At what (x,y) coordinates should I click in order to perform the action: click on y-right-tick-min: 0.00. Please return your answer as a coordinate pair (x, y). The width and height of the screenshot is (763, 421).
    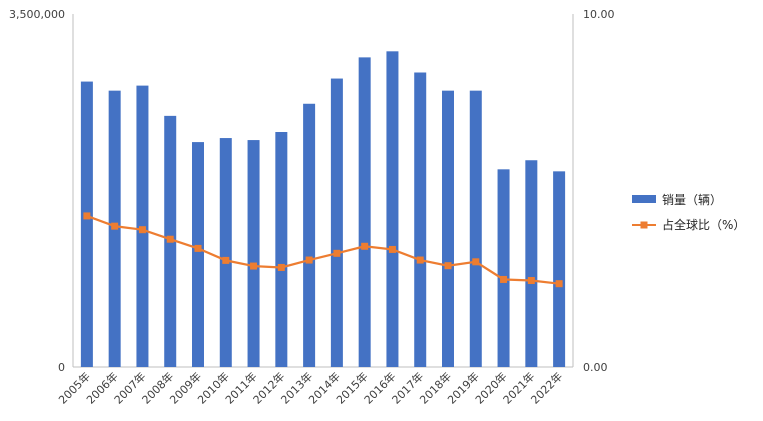
    Looking at the image, I should click on (595, 367).